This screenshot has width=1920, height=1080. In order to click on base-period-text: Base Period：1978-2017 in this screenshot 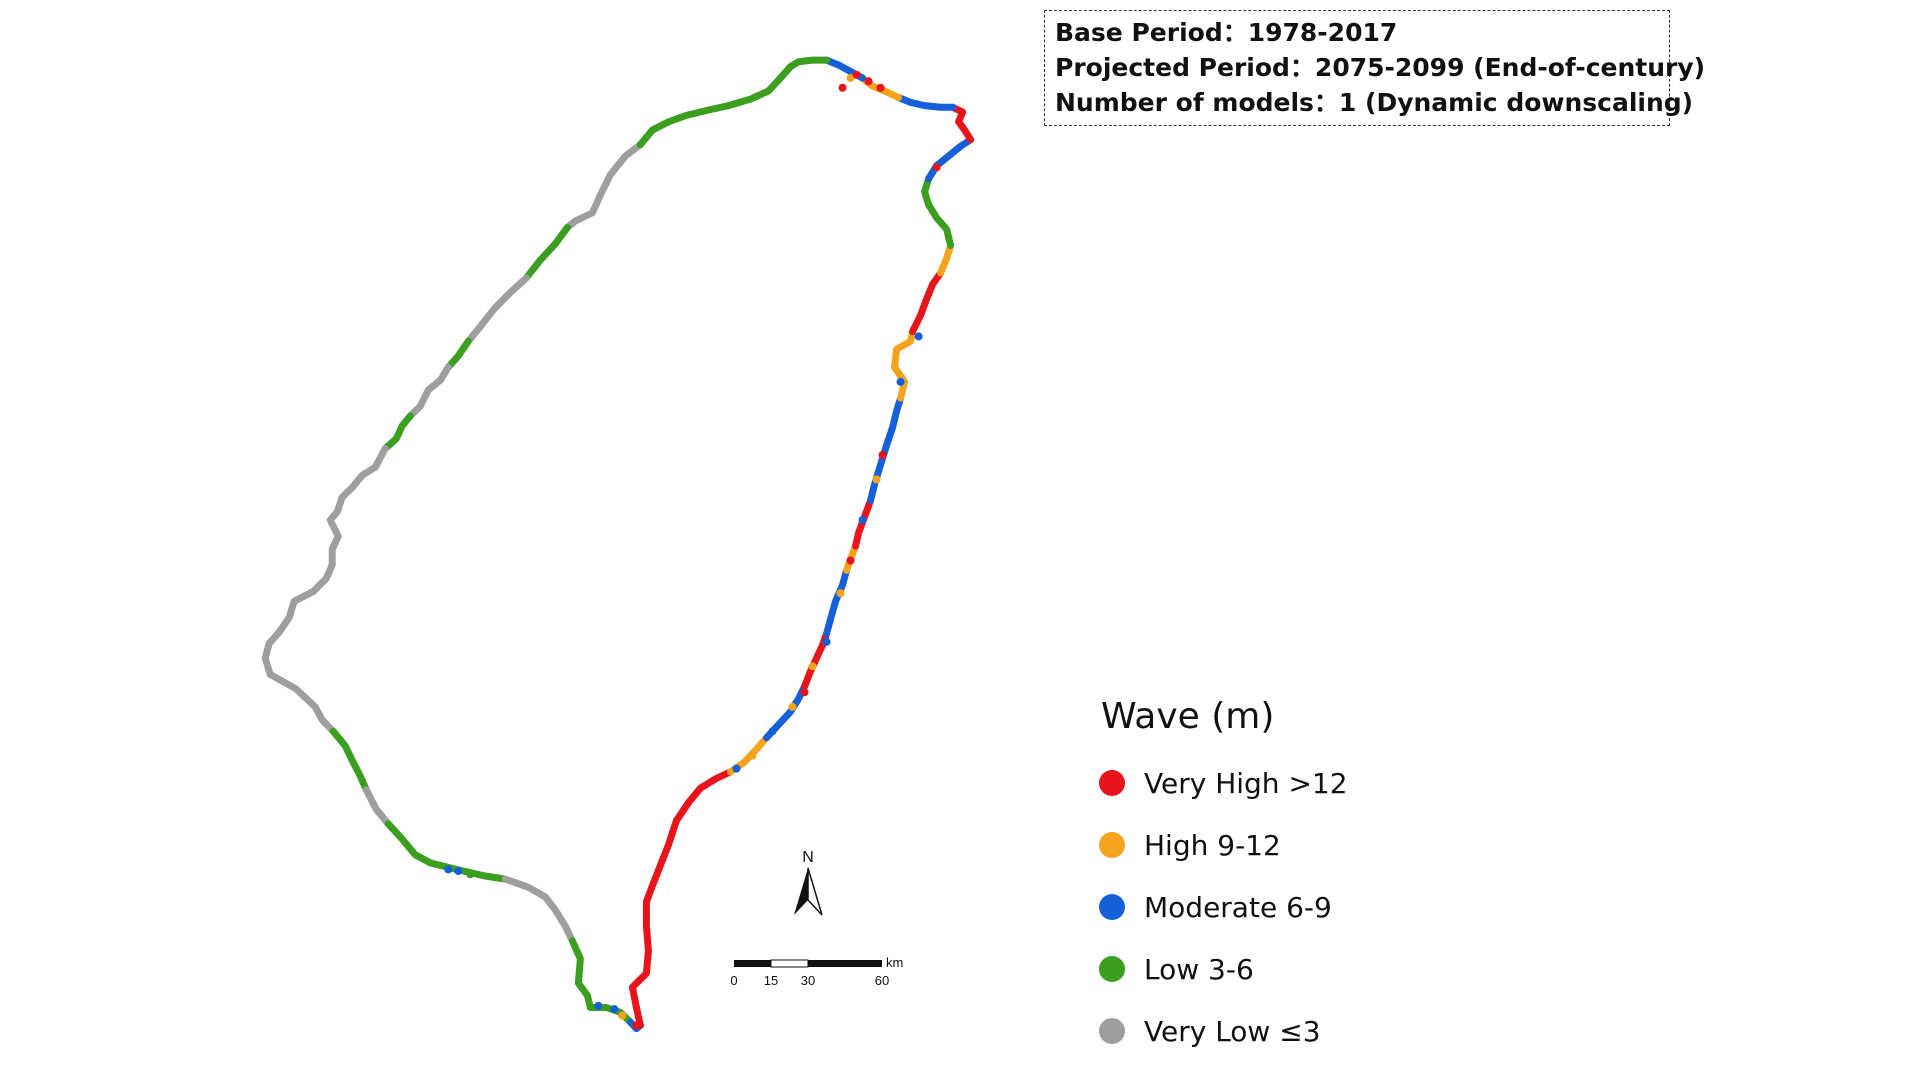, I will do `click(1226, 32)`.